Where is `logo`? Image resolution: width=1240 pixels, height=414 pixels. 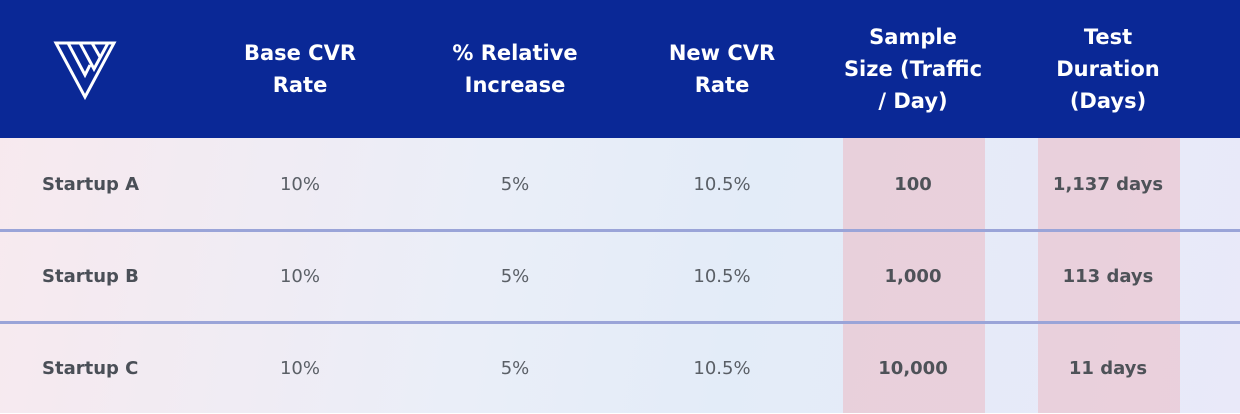
logo is located at coordinates (85, 71).